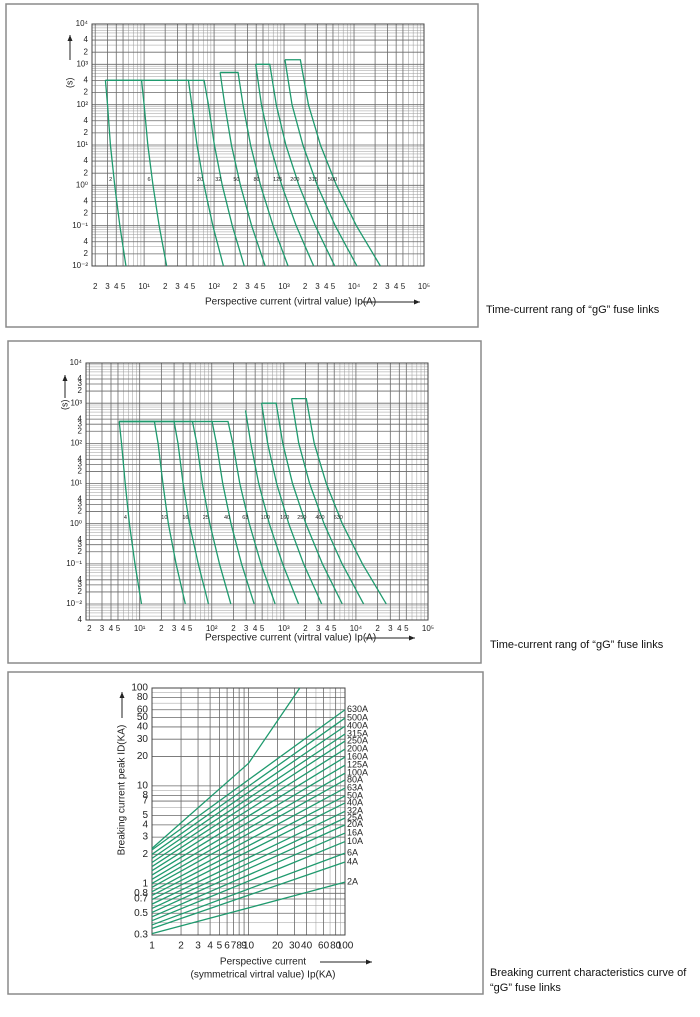 Image resolution: width=700 pixels, height=1017 pixels. I want to click on y-axis-label: (s), so click(64, 405).